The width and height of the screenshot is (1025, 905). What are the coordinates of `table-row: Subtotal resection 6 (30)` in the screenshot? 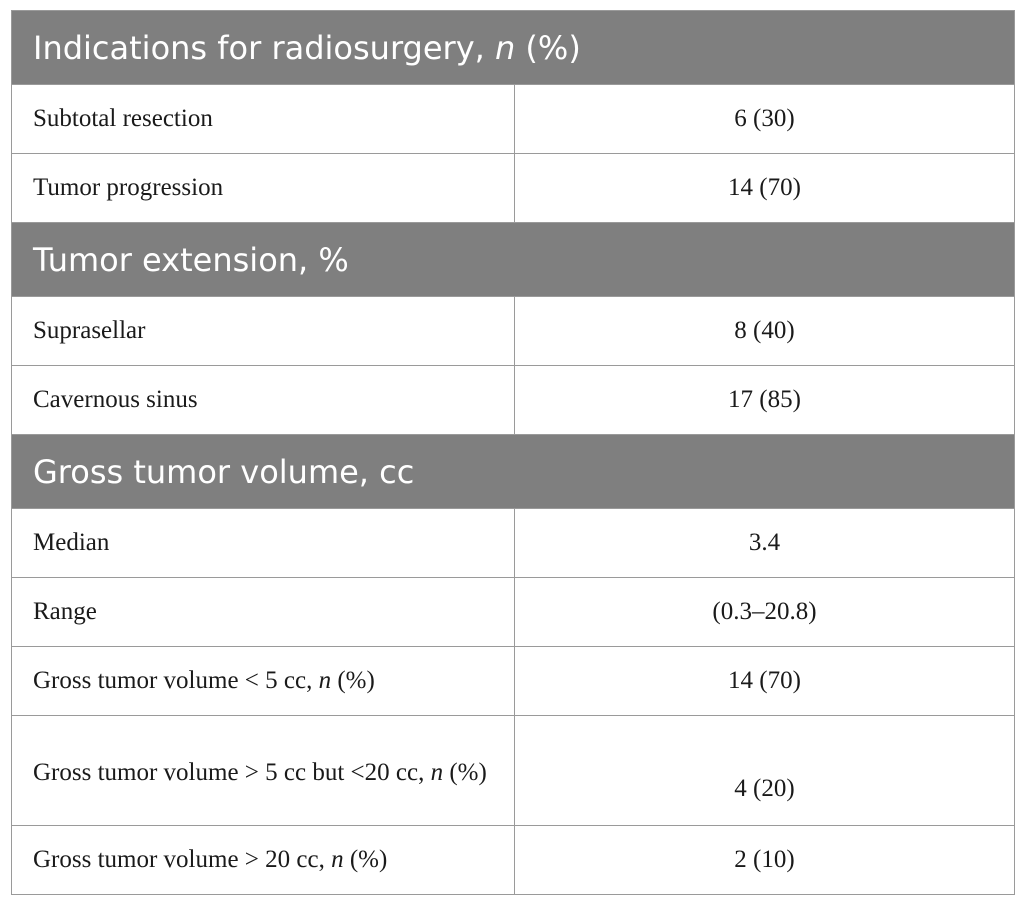 It's located at (513, 119).